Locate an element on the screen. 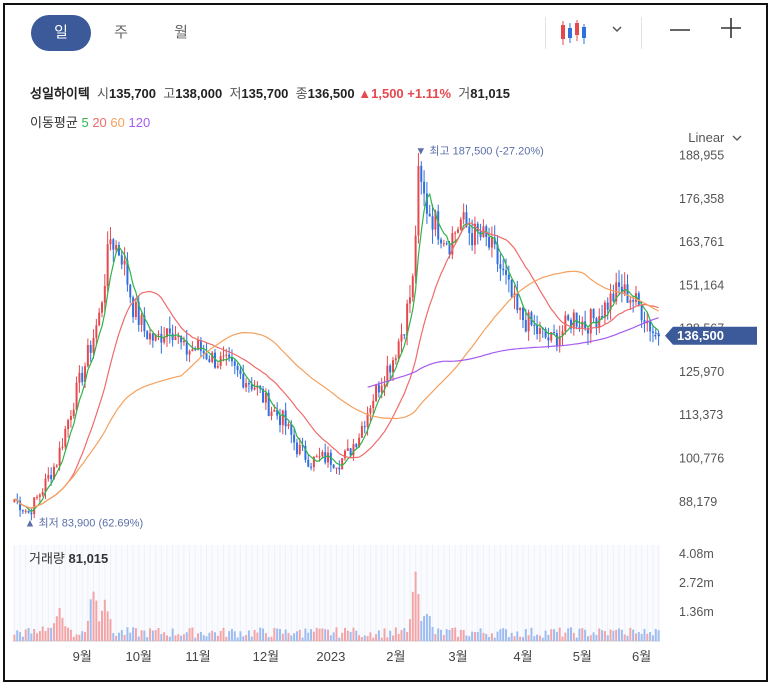 Image resolution: width=773 pixels, height=687 pixels. tab-monthly: 월 is located at coordinates (181, 32).